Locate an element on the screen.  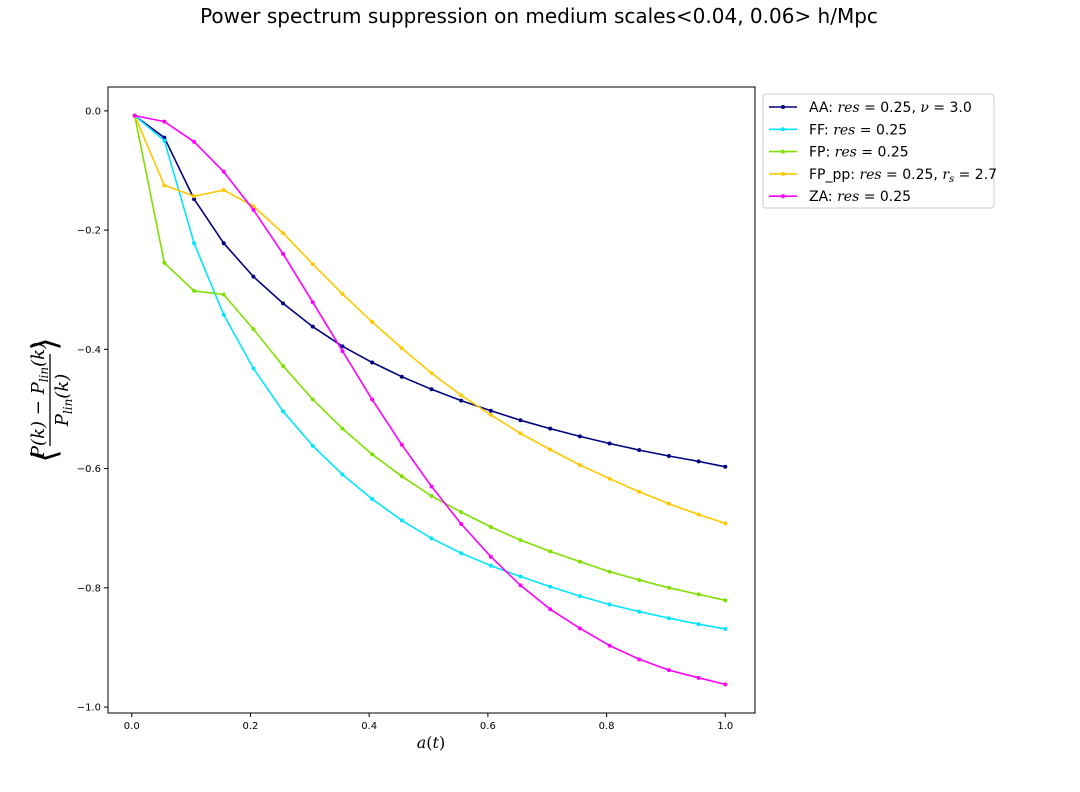
legend-marker-ff is located at coordinates (783, 129).